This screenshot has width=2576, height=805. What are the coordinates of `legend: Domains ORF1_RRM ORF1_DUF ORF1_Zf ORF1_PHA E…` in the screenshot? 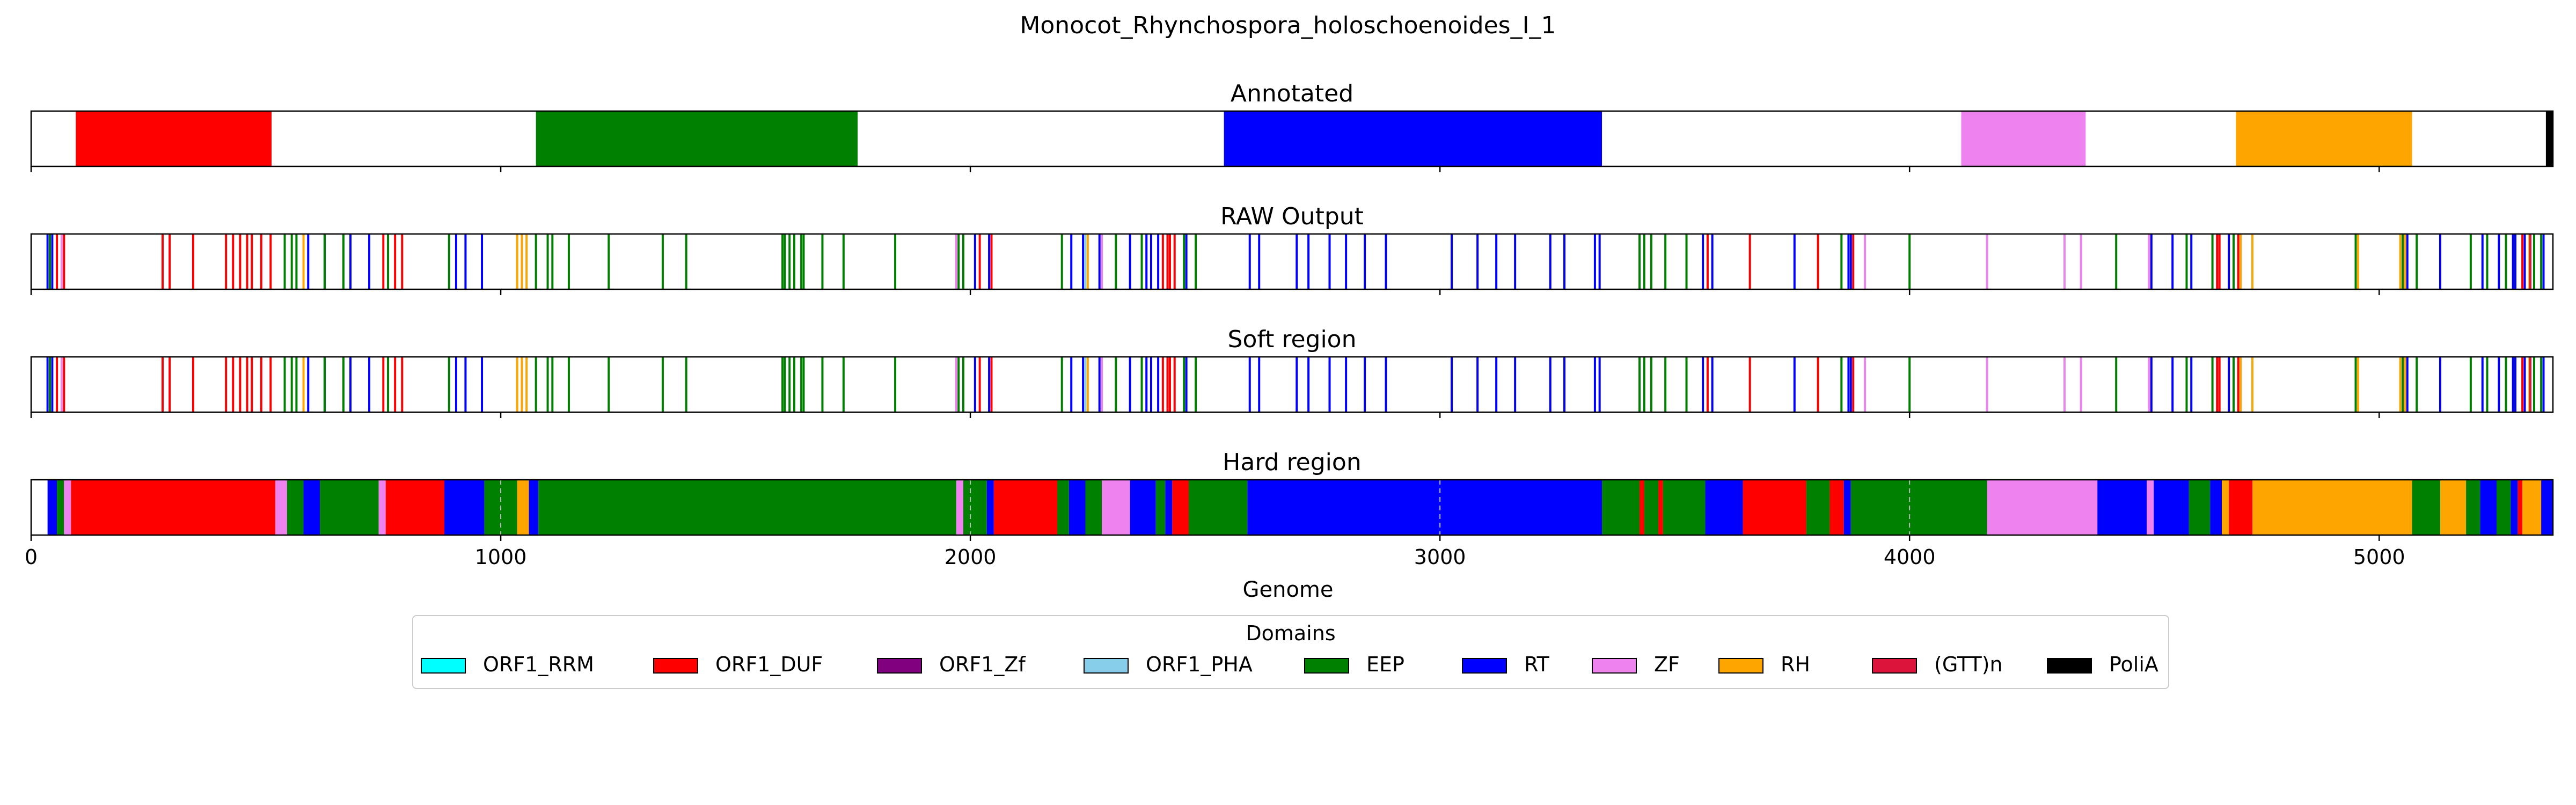 It's located at (1290, 652).